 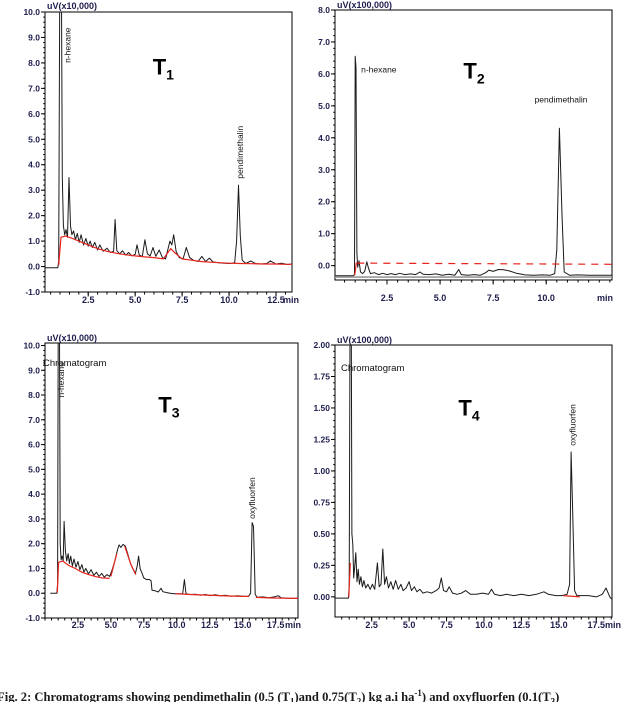 I want to click on caption-part: ), so click(x=557, y=696).